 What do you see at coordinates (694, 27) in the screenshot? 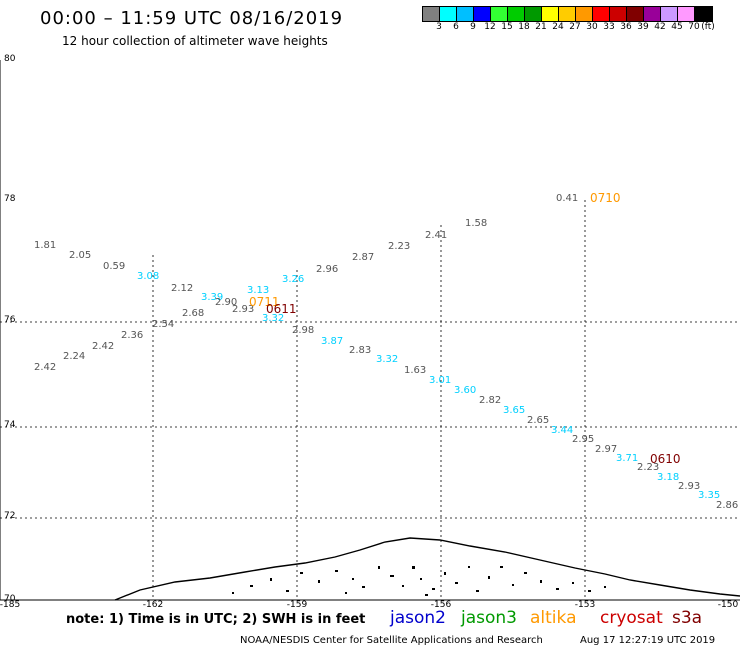
I see `legend-label: 70` at bounding box center [694, 27].